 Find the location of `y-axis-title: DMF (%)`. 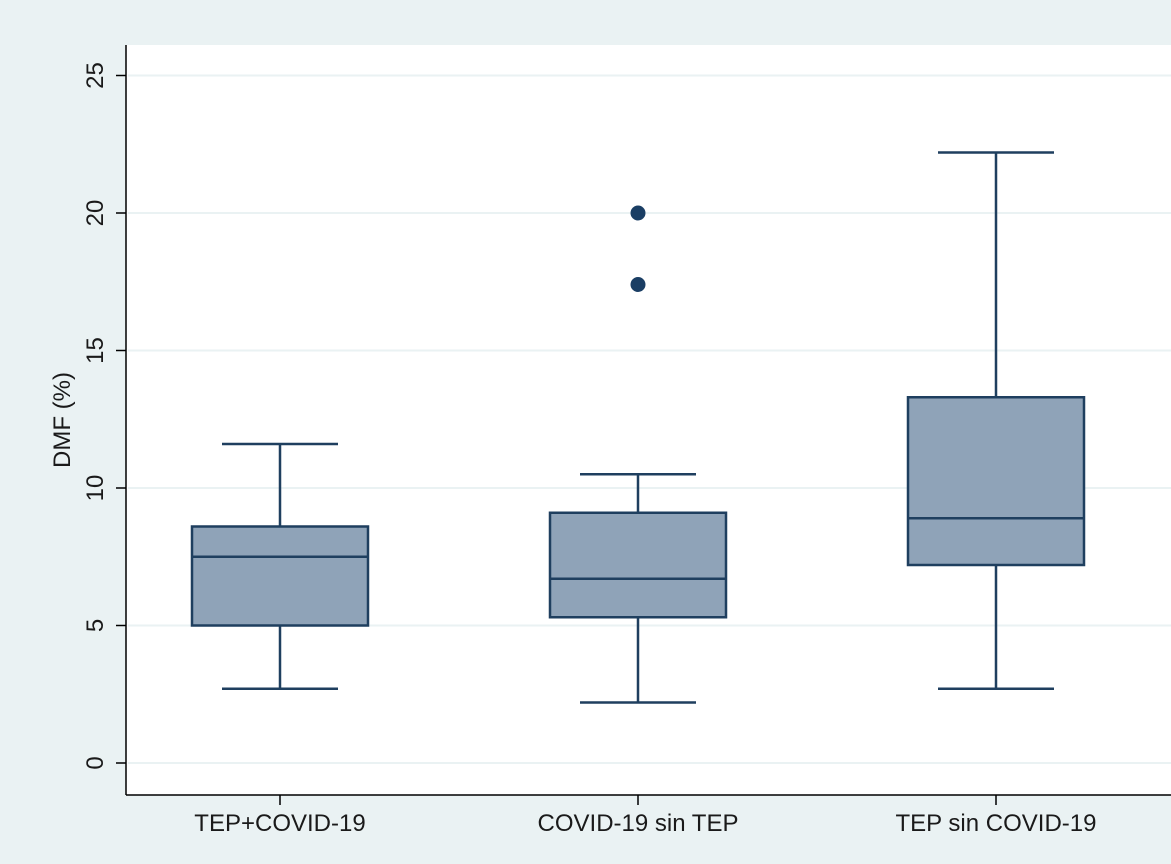

y-axis-title: DMF (%) is located at coordinates (62, 420).